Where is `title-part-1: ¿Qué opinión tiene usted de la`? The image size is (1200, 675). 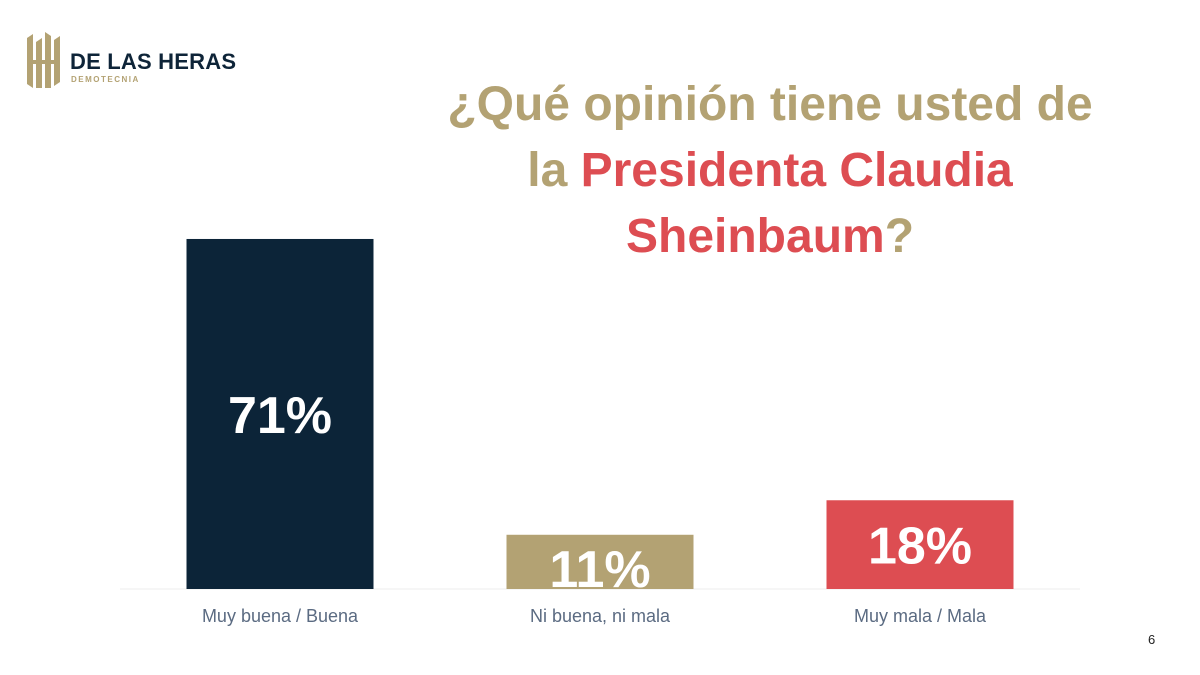
title-part-1: ¿Qué opinión tiene usted de la is located at coordinates (770, 137).